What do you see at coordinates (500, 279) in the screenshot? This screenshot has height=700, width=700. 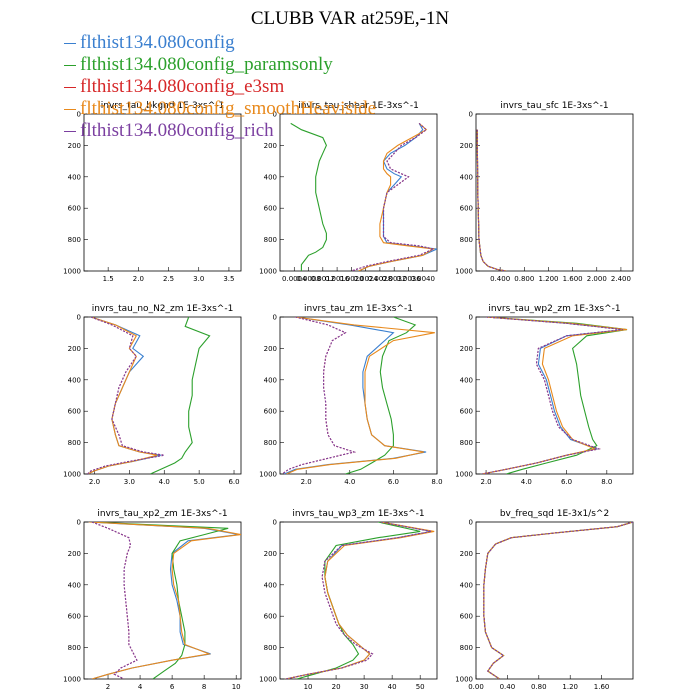 I see `x-tick-label: 0.400` at bounding box center [500, 279].